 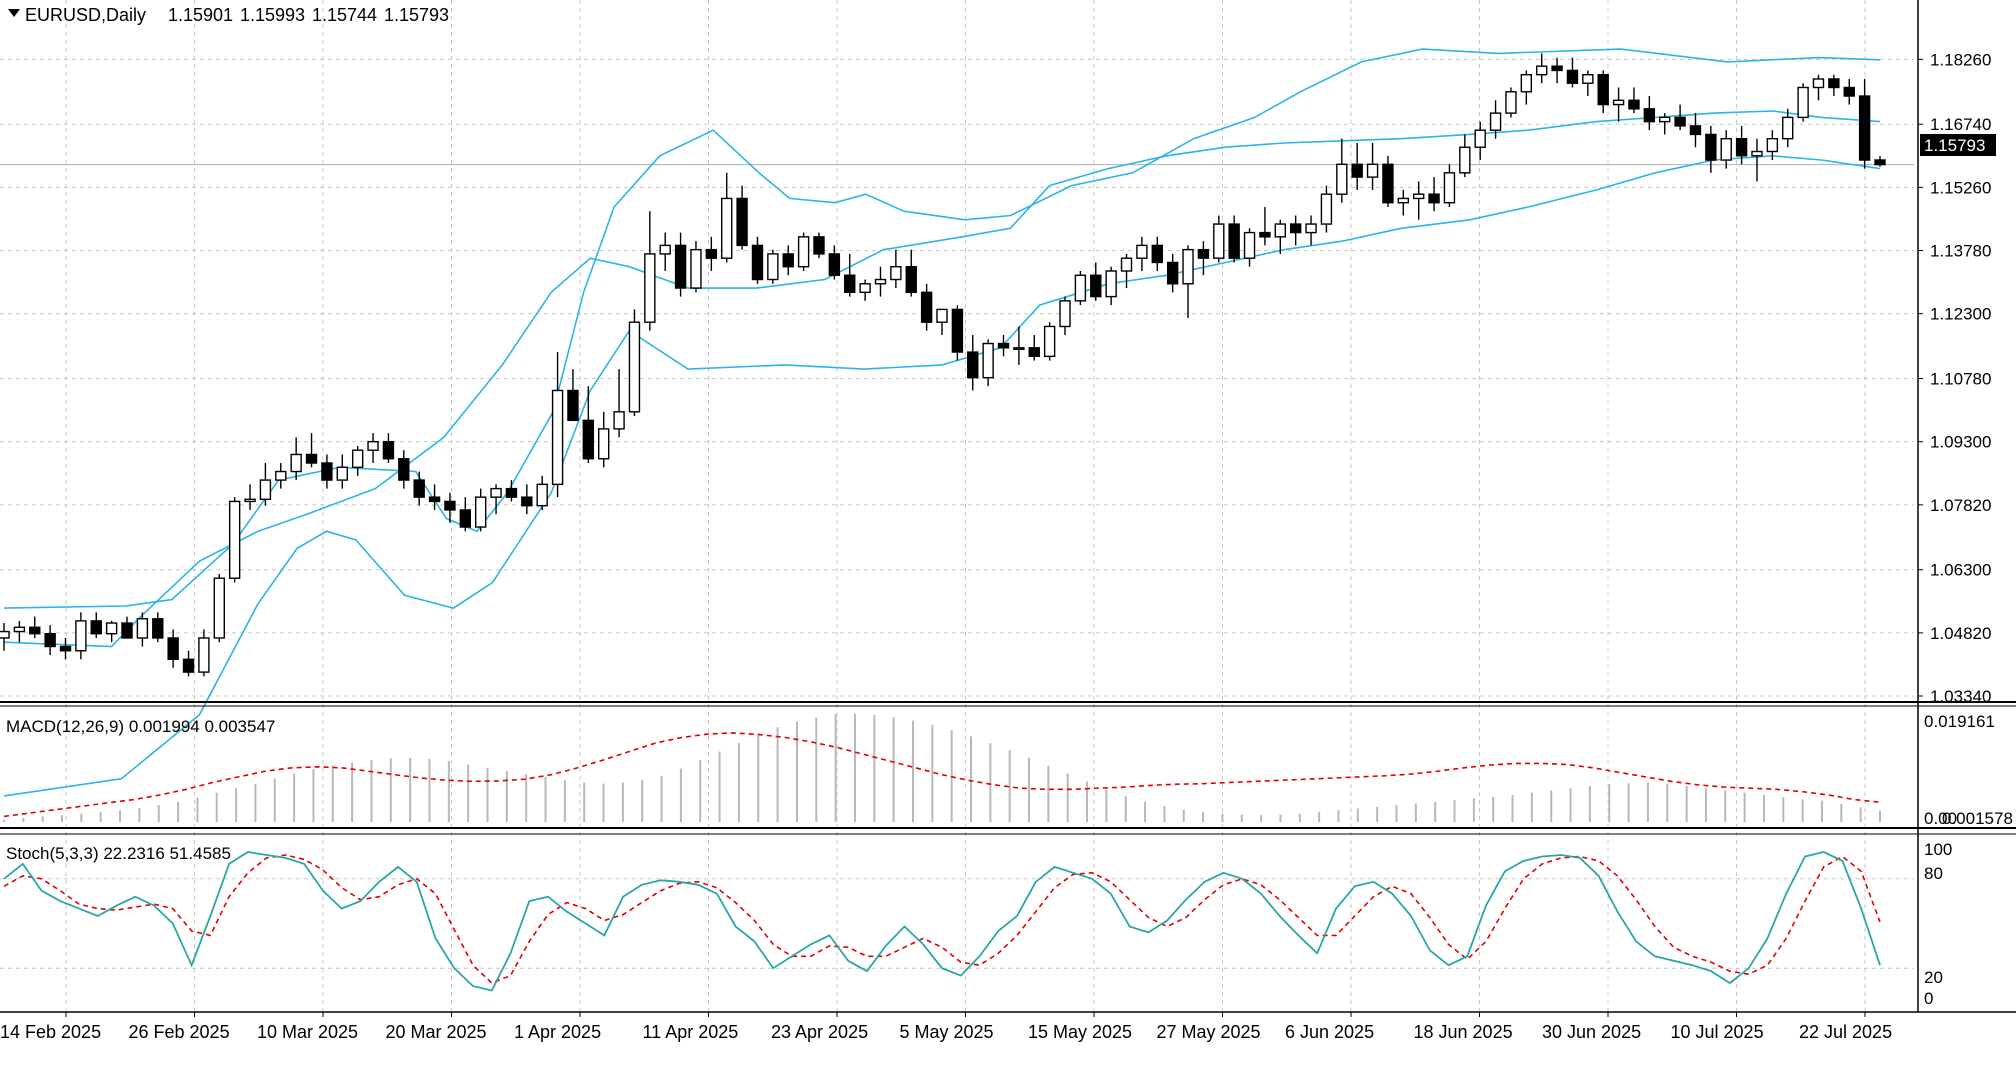 What do you see at coordinates (1960, 505) in the screenshot?
I see `price-tick-label: 1.07820` at bounding box center [1960, 505].